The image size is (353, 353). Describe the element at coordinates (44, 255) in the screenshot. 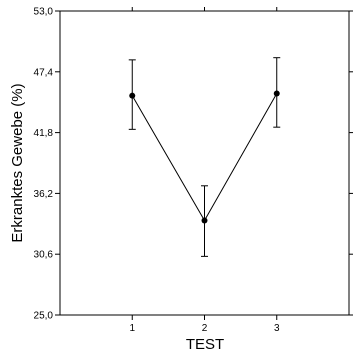

I see `y-tick-label: 30,6` at that location.